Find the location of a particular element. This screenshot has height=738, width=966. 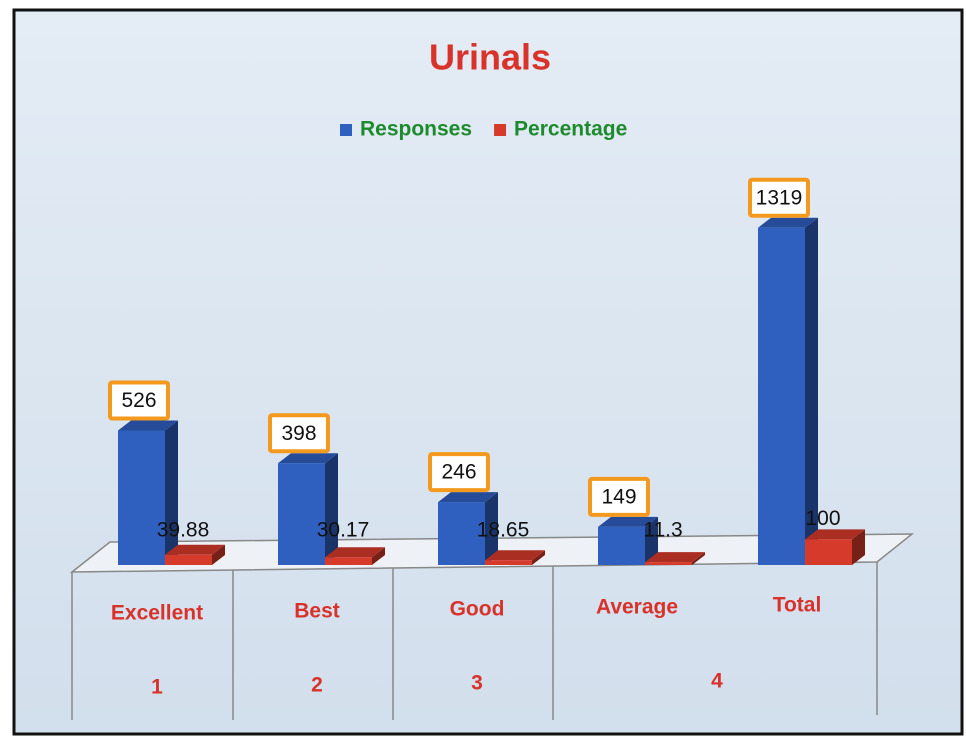

legend-label: Percentage is located at coordinates (570, 129).